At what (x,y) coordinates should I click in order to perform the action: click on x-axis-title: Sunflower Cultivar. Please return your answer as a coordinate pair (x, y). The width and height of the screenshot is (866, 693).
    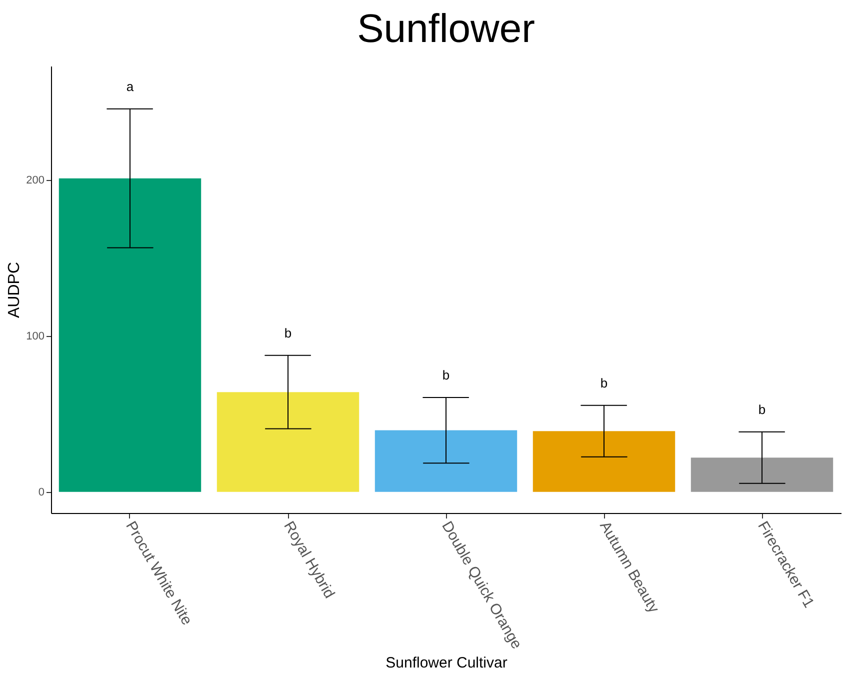
    Looking at the image, I should click on (447, 663).